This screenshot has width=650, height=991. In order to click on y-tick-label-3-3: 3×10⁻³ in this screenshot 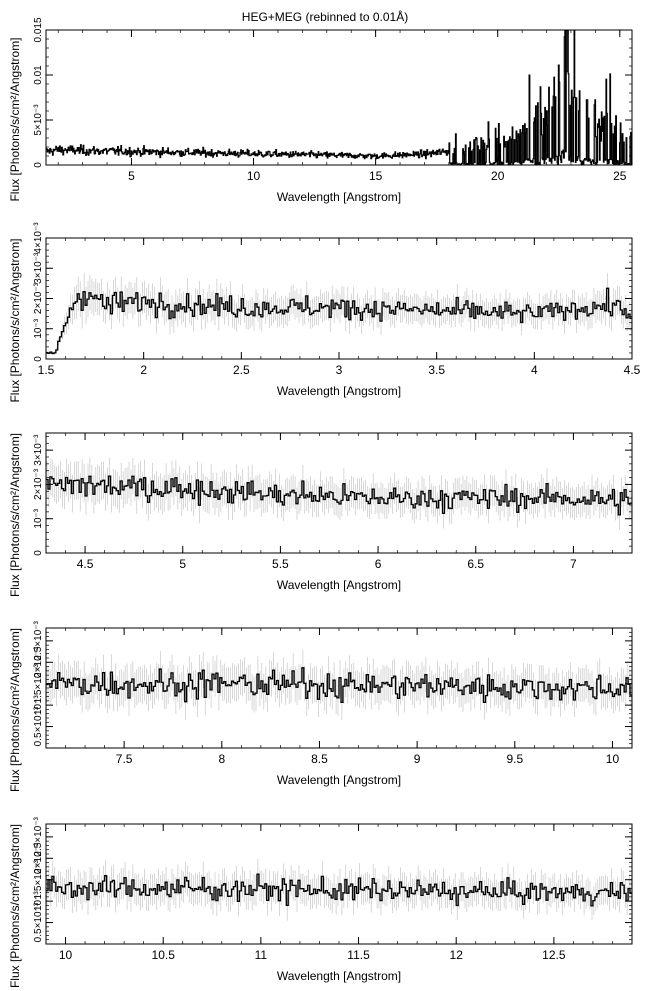, I will do `click(38, 450)`.